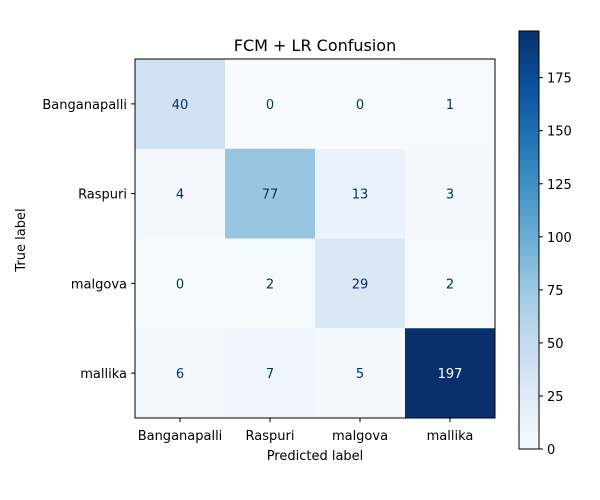 The height and width of the screenshot is (500, 600). I want to click on cell-value-label: 40, so click(180, 105).